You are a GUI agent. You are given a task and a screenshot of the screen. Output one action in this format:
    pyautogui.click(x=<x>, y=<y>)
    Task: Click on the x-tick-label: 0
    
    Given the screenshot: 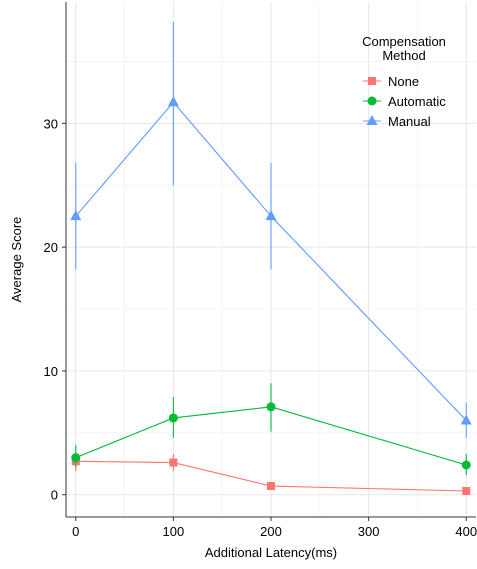 What is the action you would take?
    pyautogui.click(x=75, y=531)
    